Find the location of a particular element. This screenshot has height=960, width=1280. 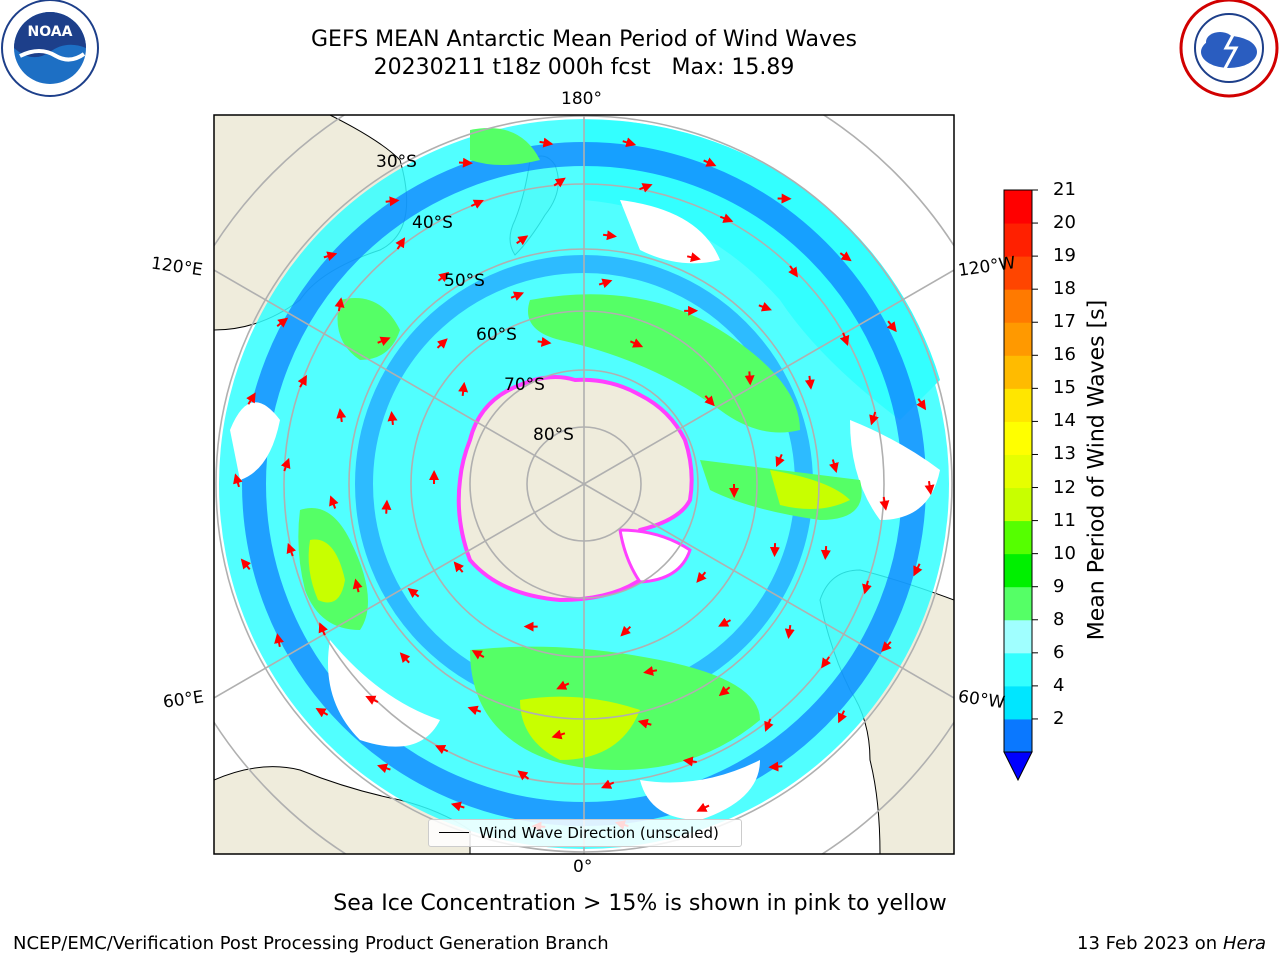

lon-label-180: 180° is located at coordinates (581, 99).